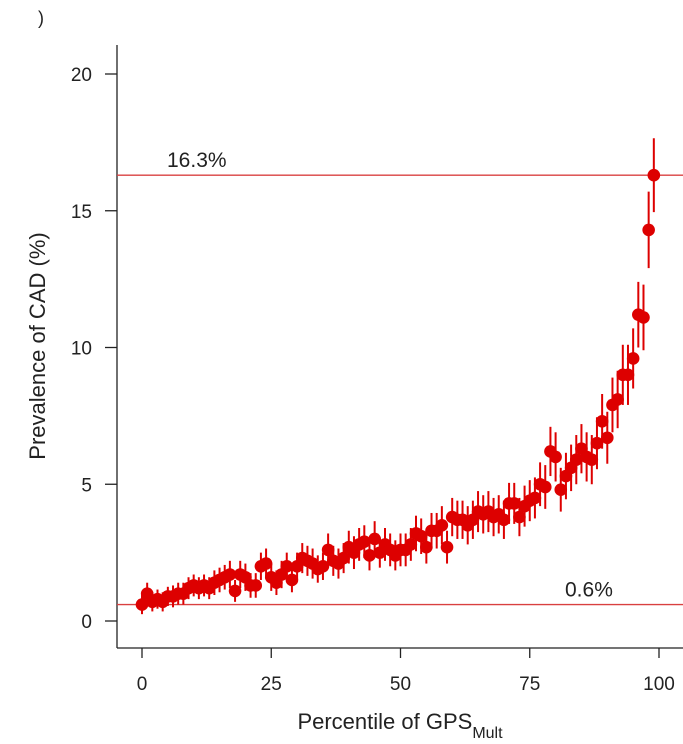 The height and width of the screenshot is (744, 683). I want to click on y-tick-label: 5, so click(86, 485).